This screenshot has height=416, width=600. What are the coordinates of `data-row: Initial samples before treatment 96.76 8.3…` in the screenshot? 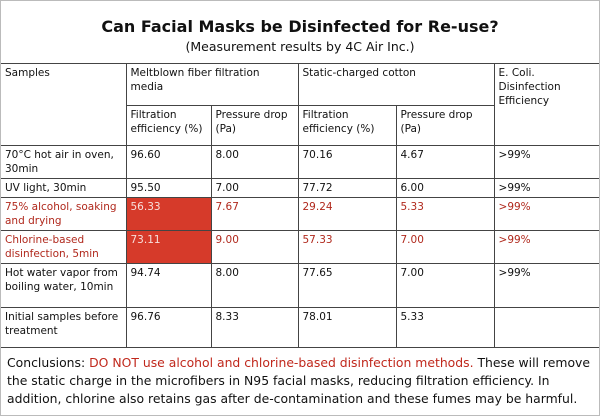 It's located at (300, 327).